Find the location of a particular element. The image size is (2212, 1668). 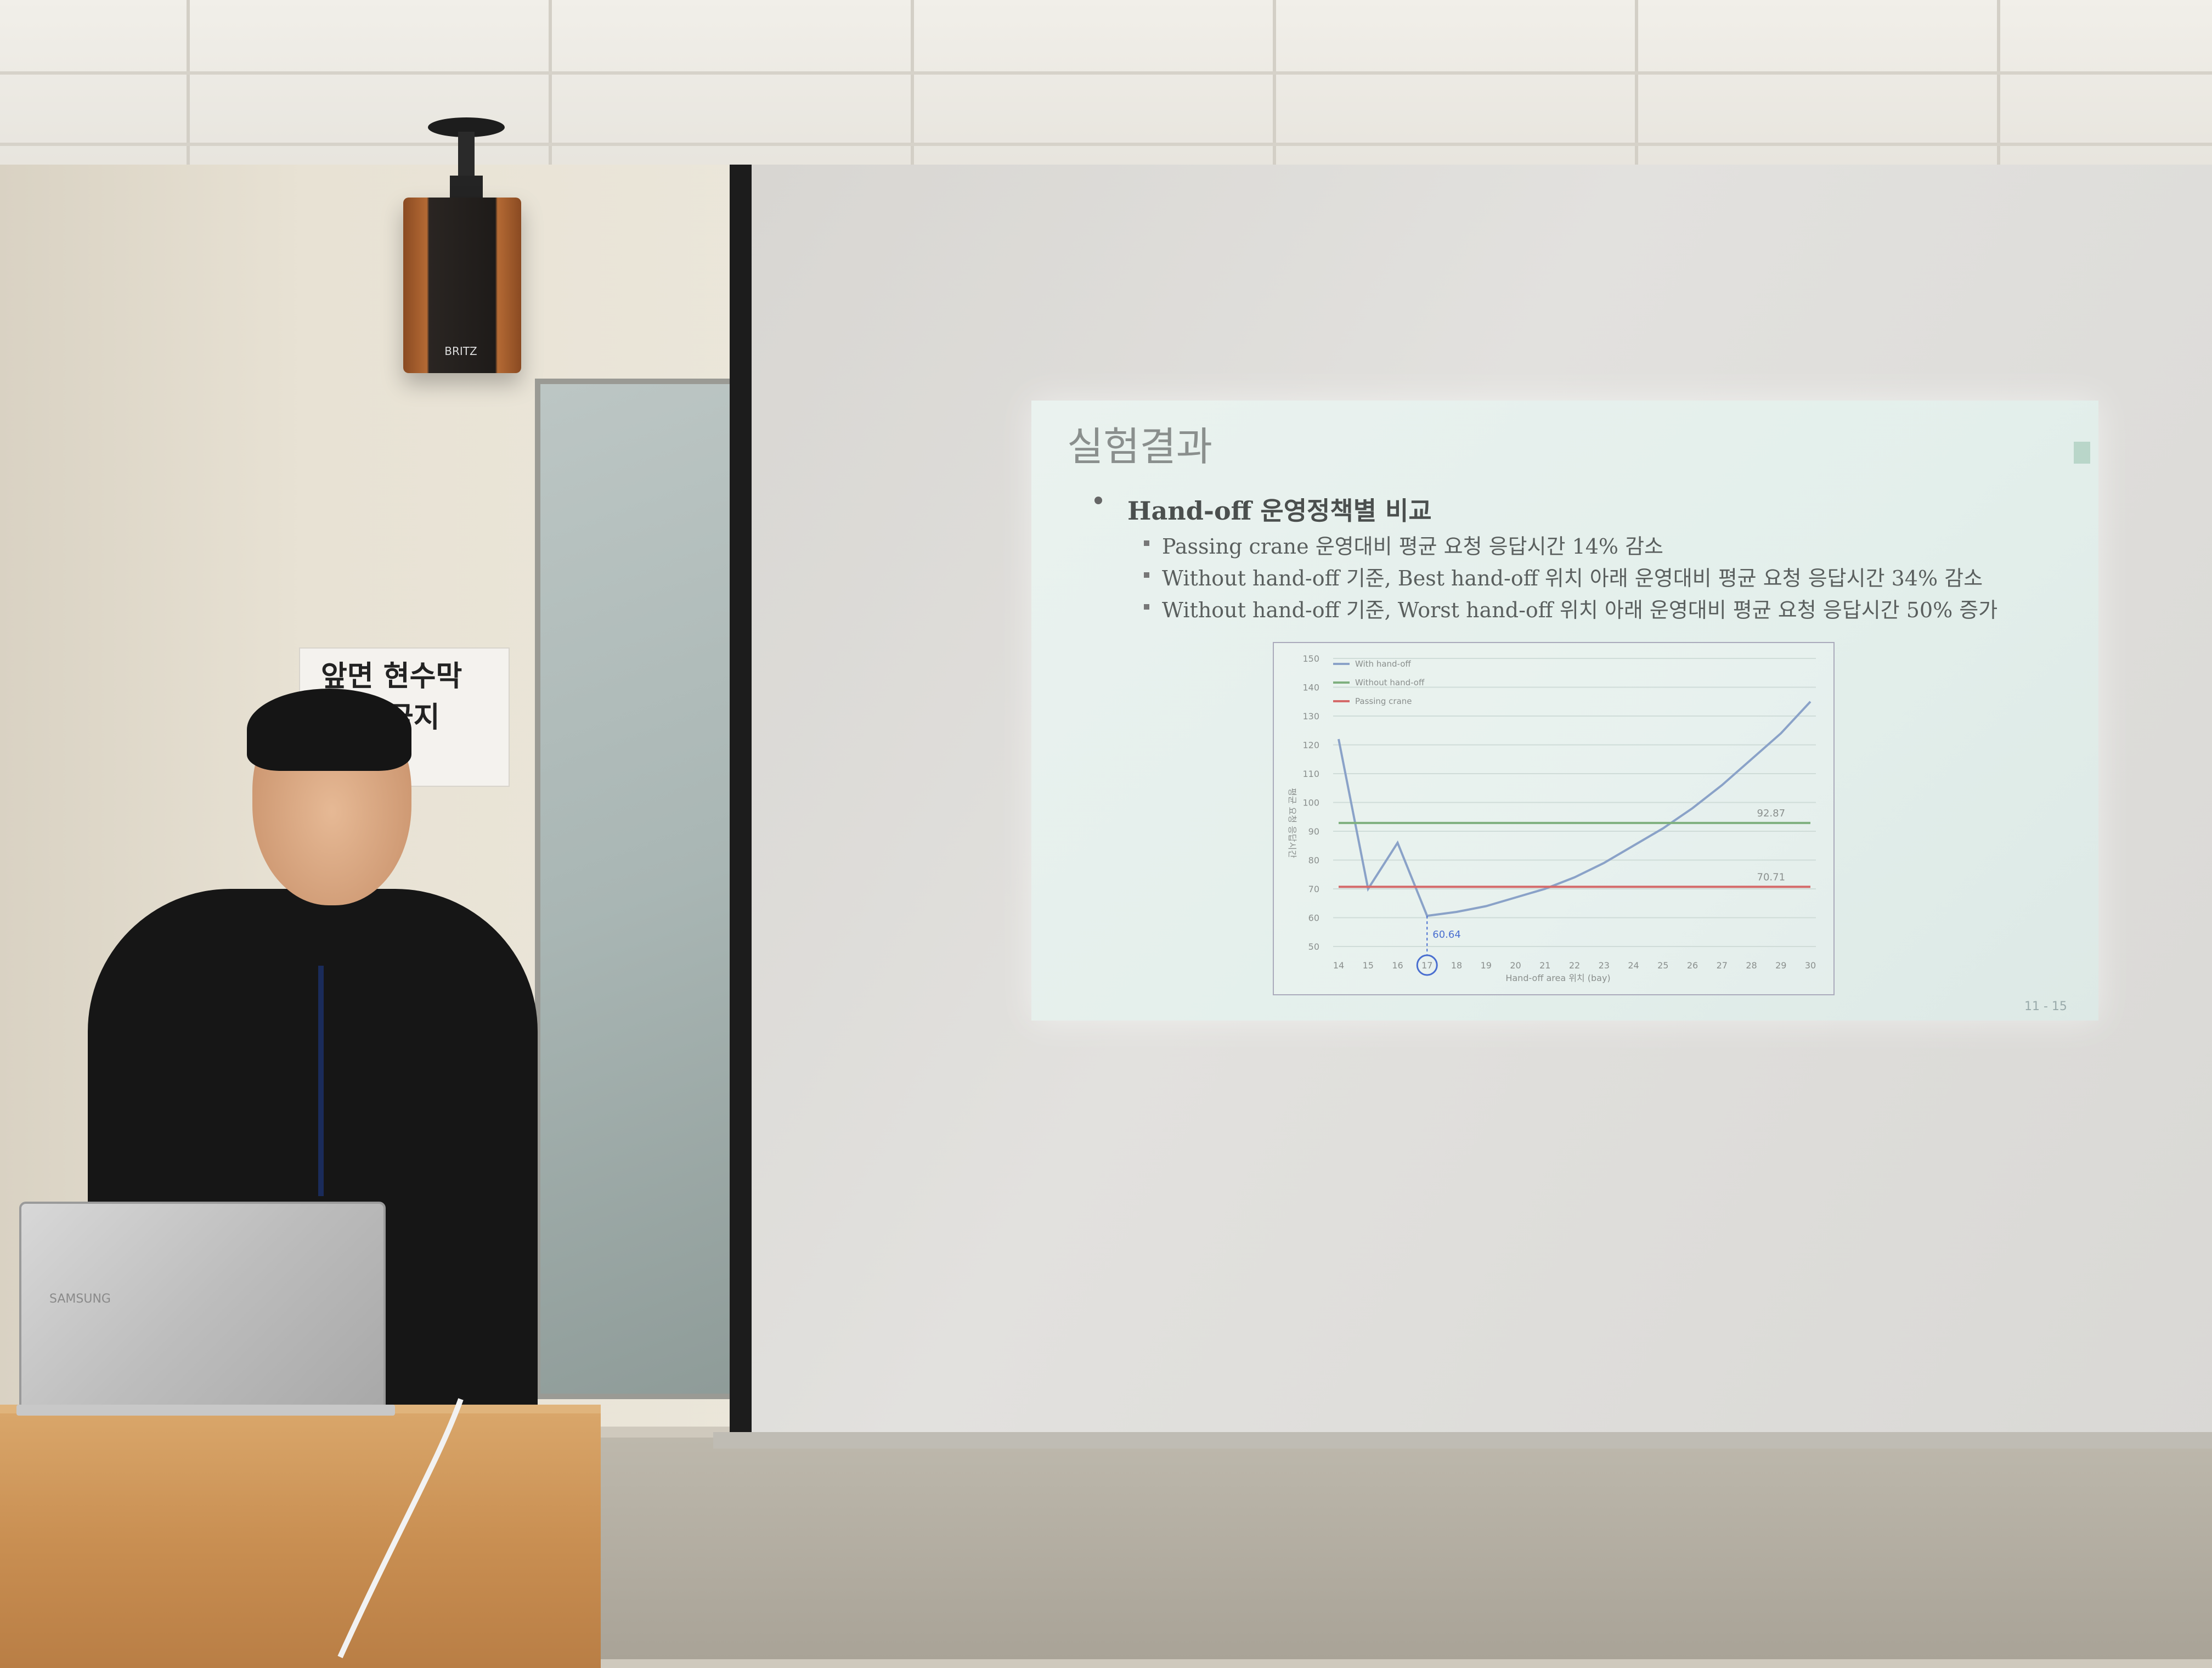

chart-y-tick-label: 110 is located at coordinates (1310, 774).